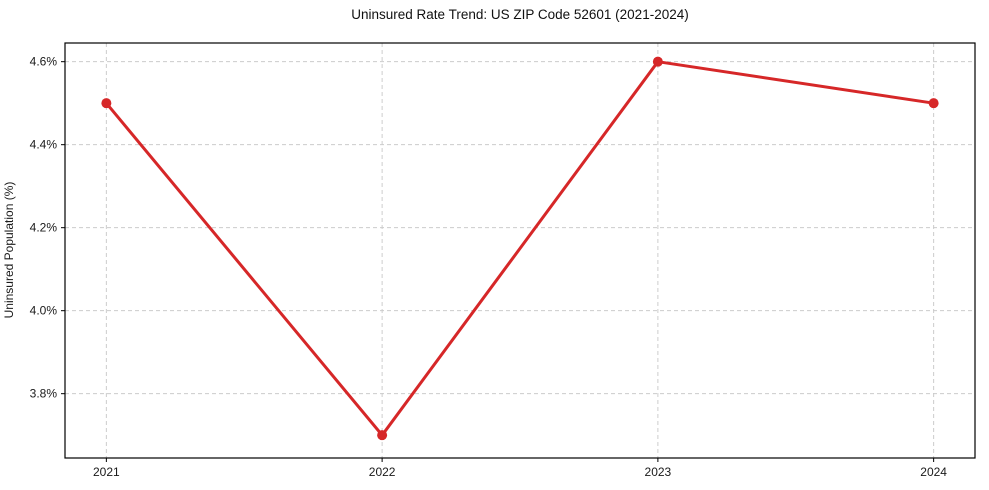 This screenshot has width=989, height=490. Describe the element at coordinates (658, 472) in the screenshot. I see `x-tick-label: 2023` at that location.